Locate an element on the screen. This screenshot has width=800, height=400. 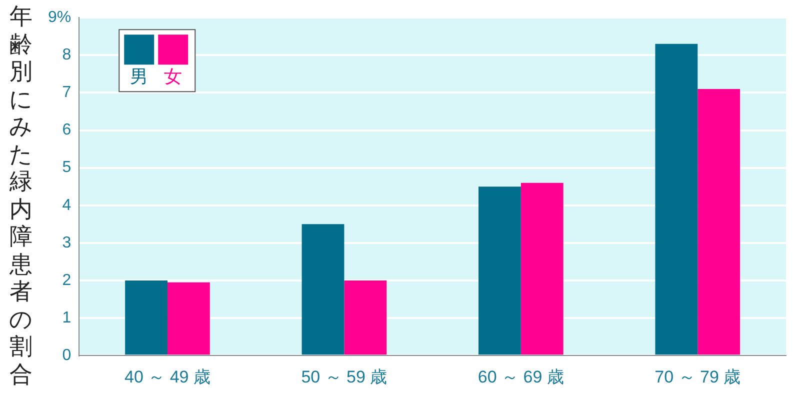
legend-label: 男 is located at coordinates (139, 77).